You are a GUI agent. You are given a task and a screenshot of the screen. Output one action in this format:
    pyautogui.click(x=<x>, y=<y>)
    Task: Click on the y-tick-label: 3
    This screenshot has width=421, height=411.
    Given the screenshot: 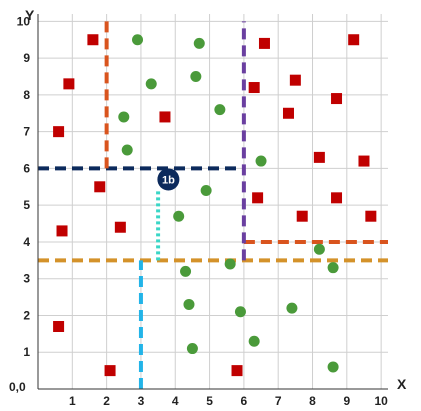 What is the action you would take?
    pyautogui.click(x=26, y=279)
    